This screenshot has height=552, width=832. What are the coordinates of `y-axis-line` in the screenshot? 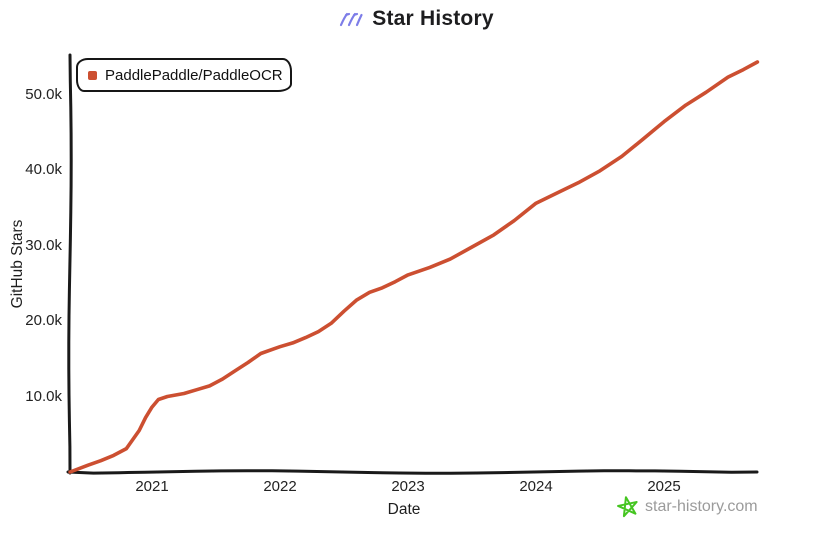 It's located at (70, 264).